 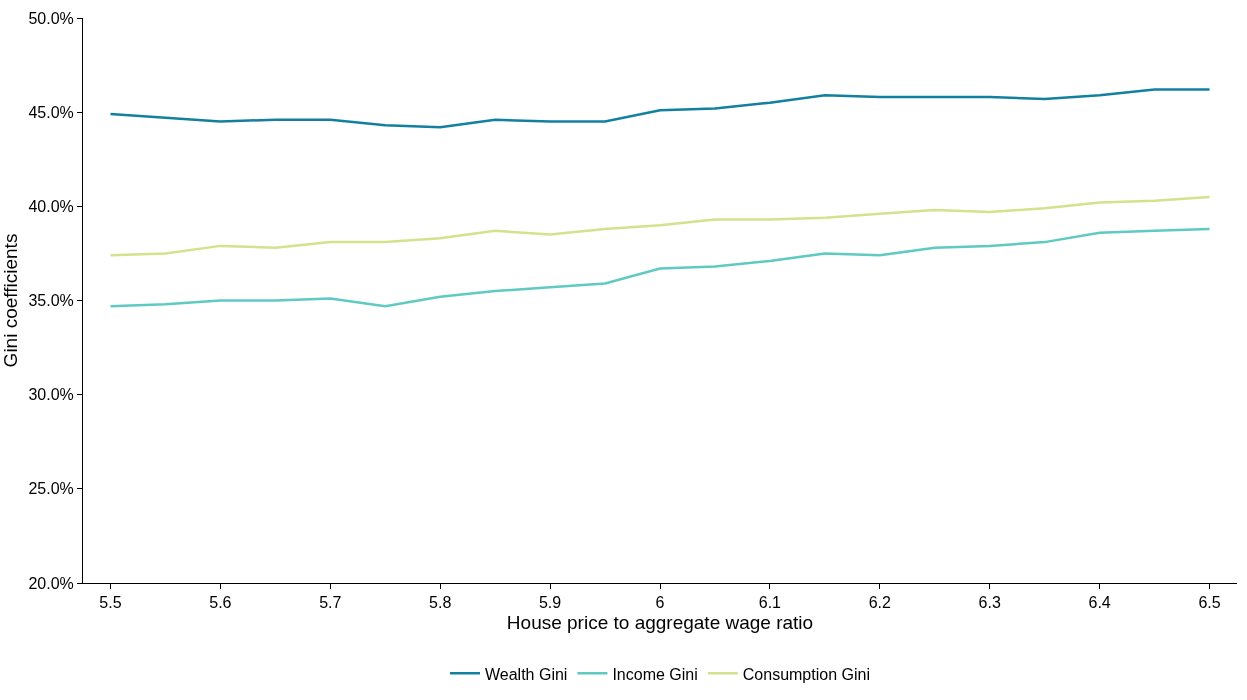 I want to click on y-axis-title: Gini coefficients, so click(x=11, y=300).